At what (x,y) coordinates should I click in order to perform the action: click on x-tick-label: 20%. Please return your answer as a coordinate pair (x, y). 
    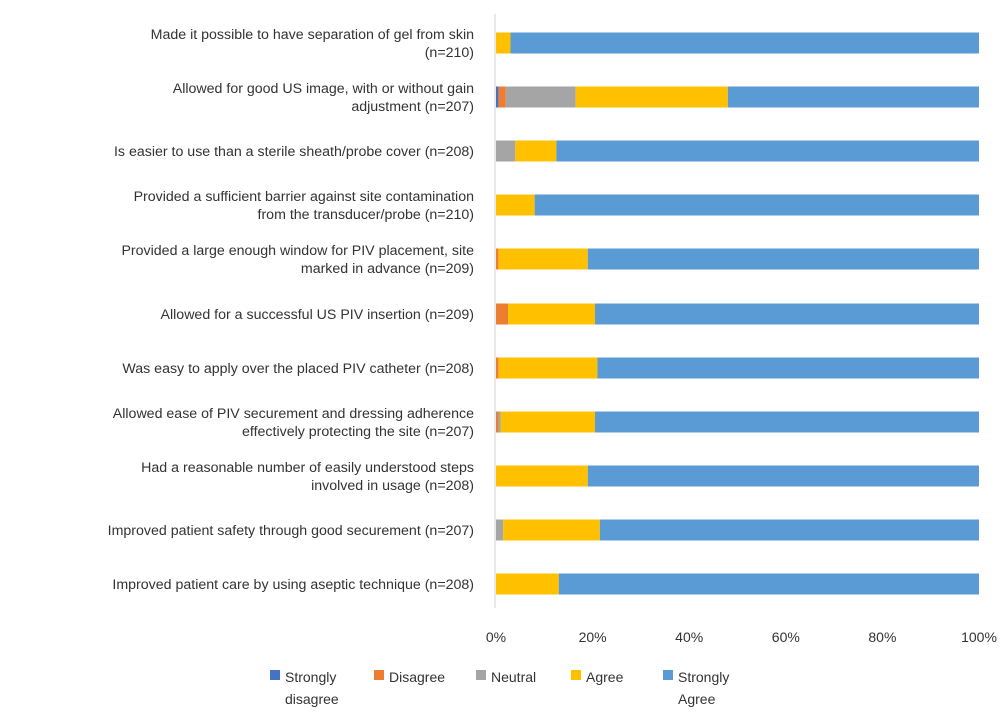
    Looking at the image, I should click on (593, 637).